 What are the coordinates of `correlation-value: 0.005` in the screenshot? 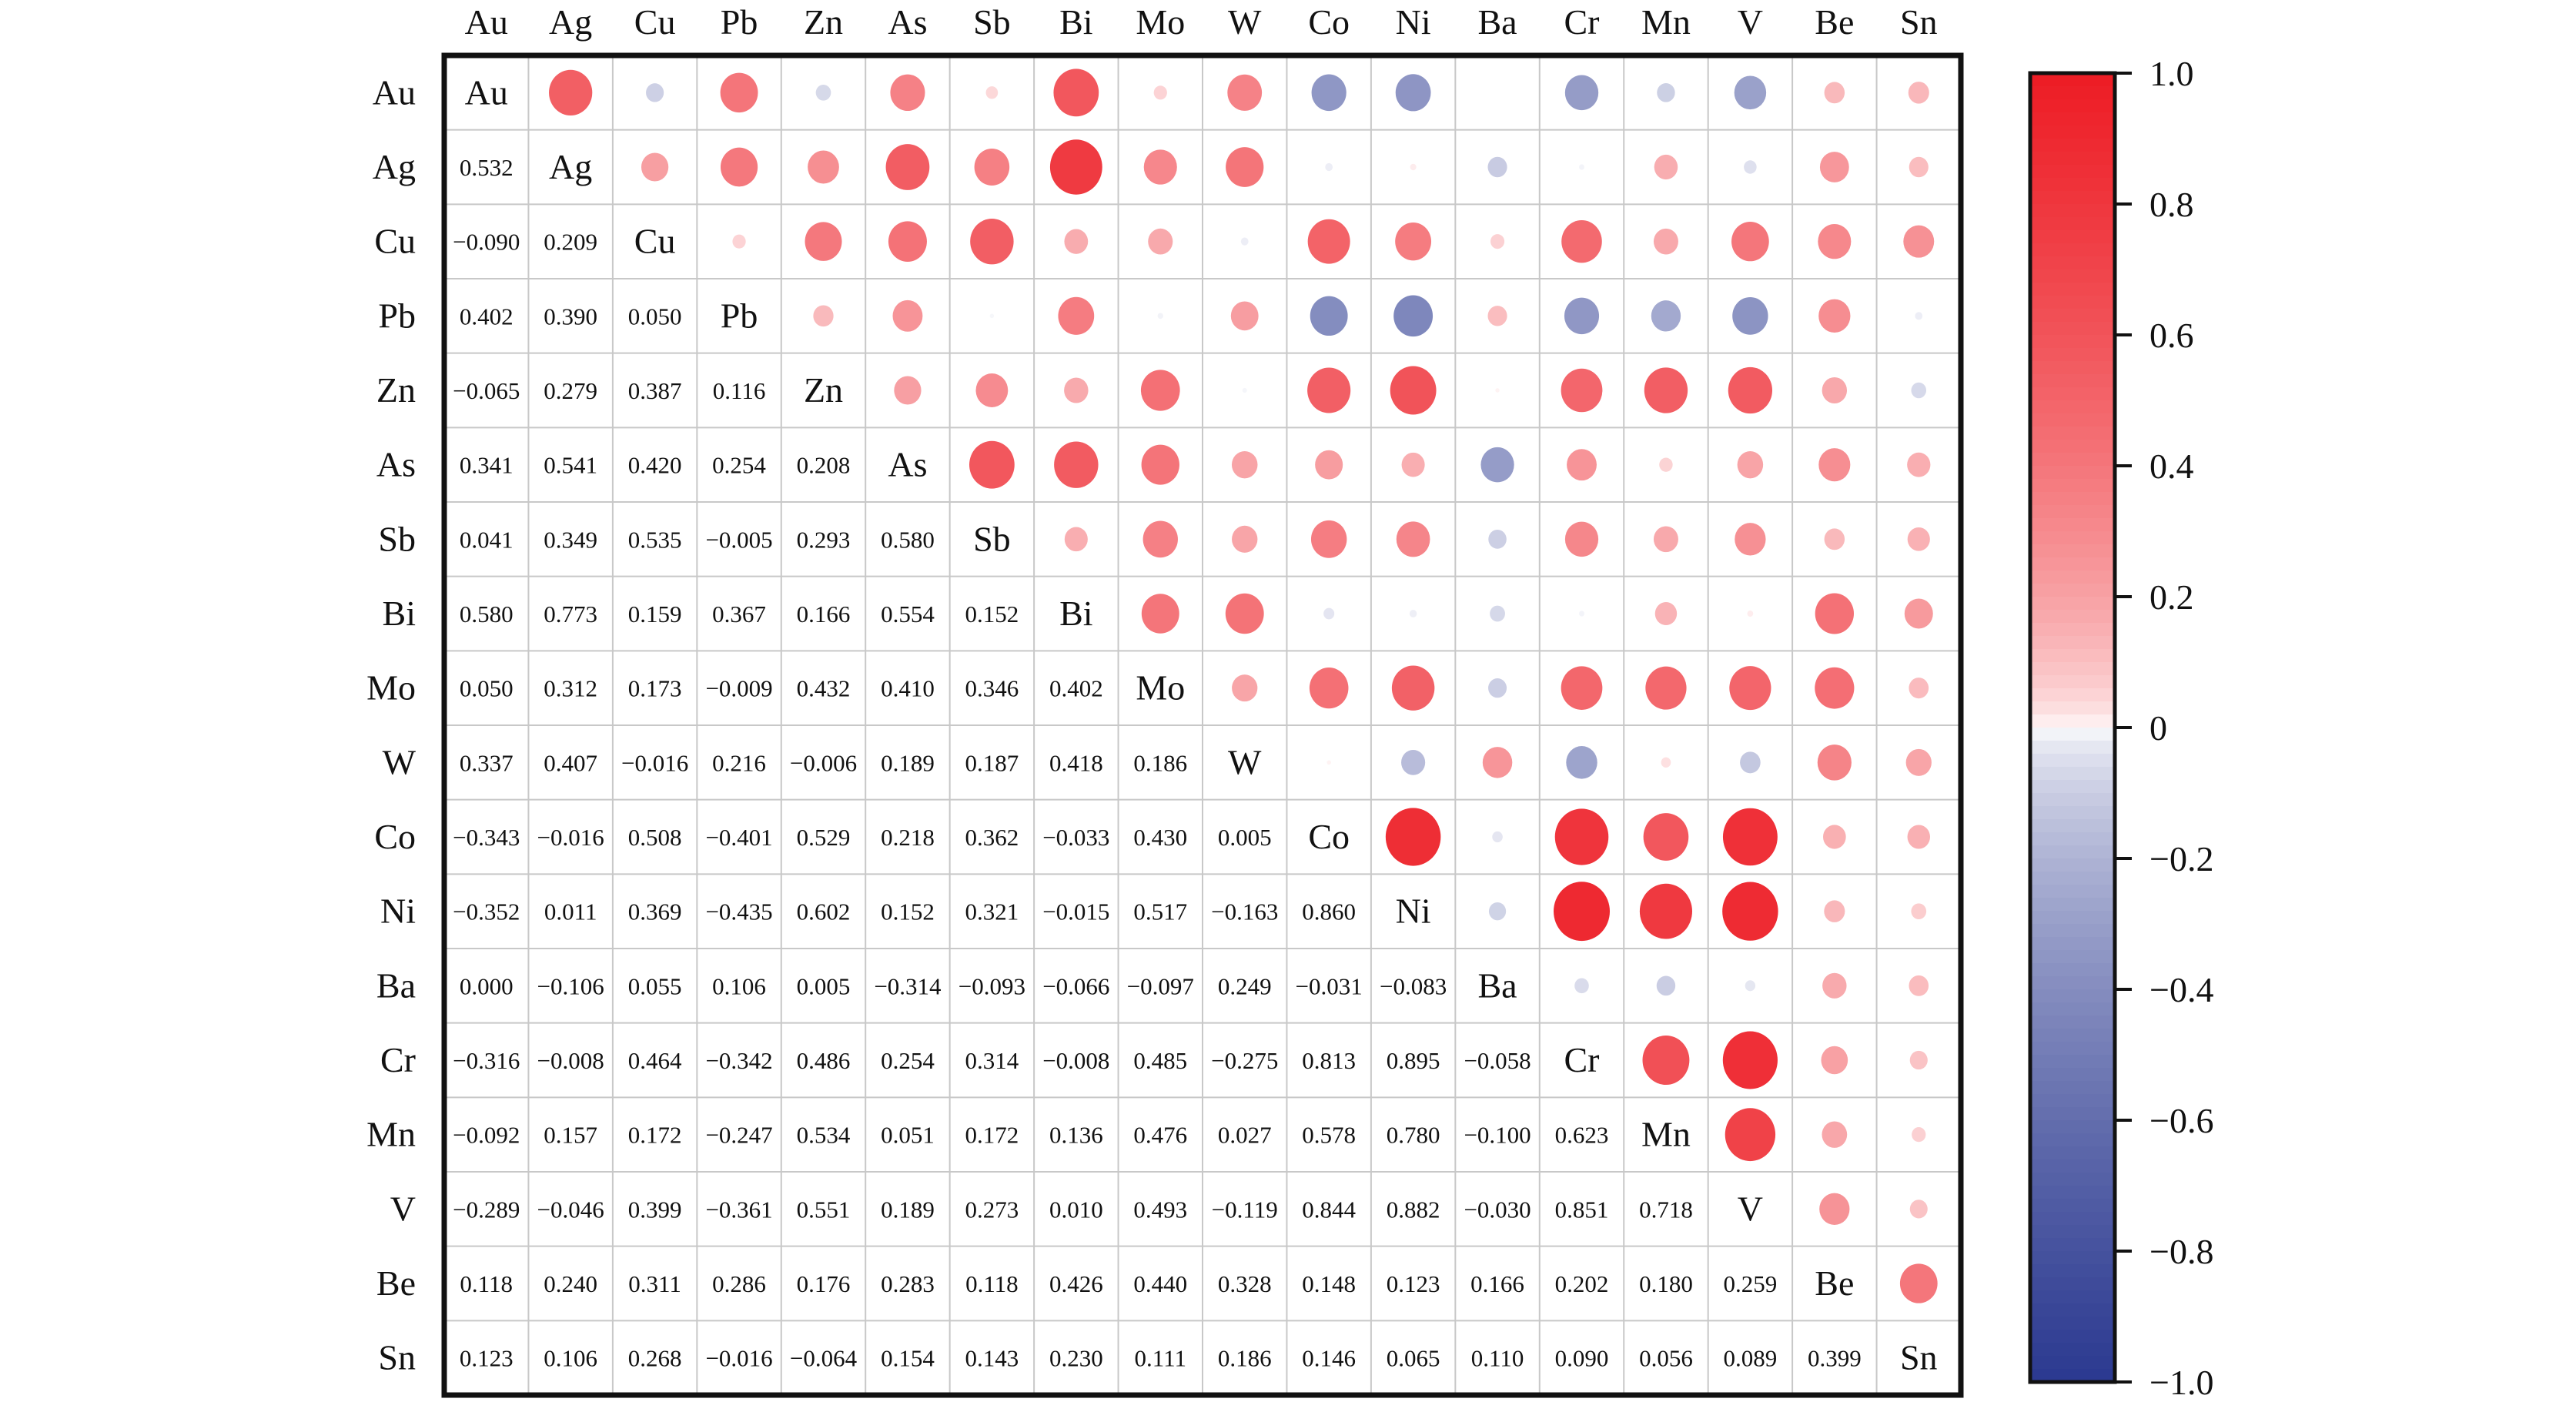 It's located at (824, 986).